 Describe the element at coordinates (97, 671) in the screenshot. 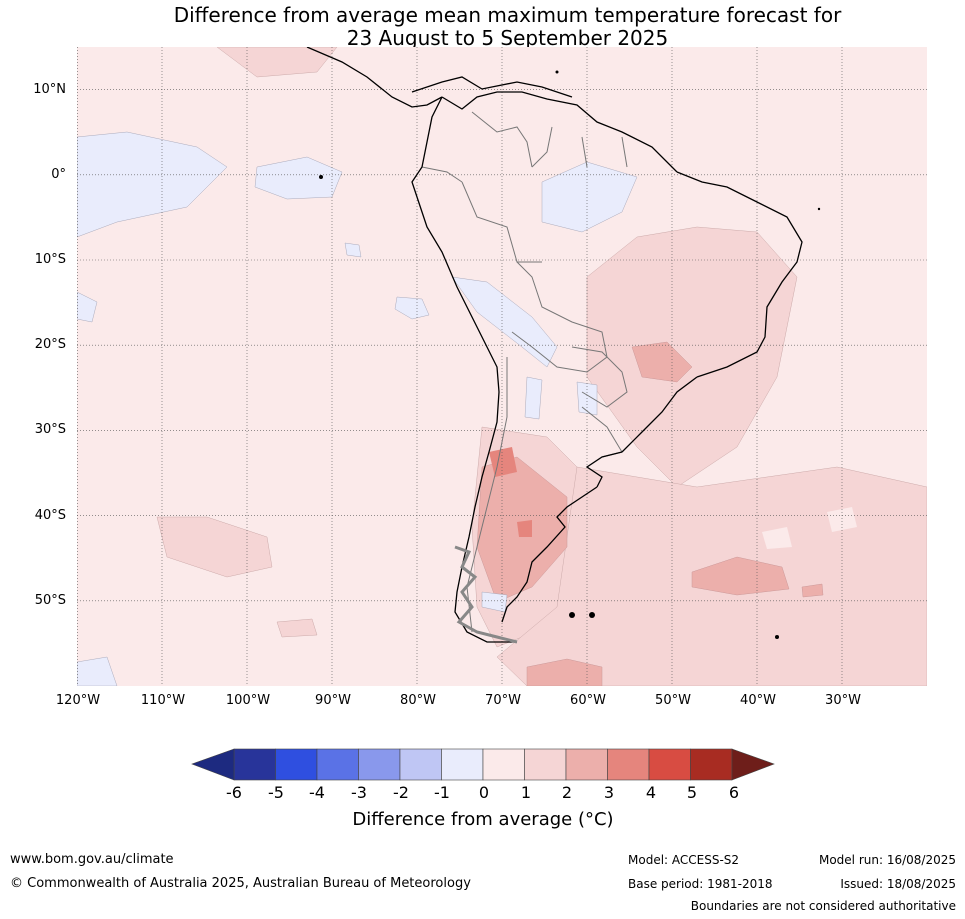

I see `sw-pacific-cool-region` at that location.